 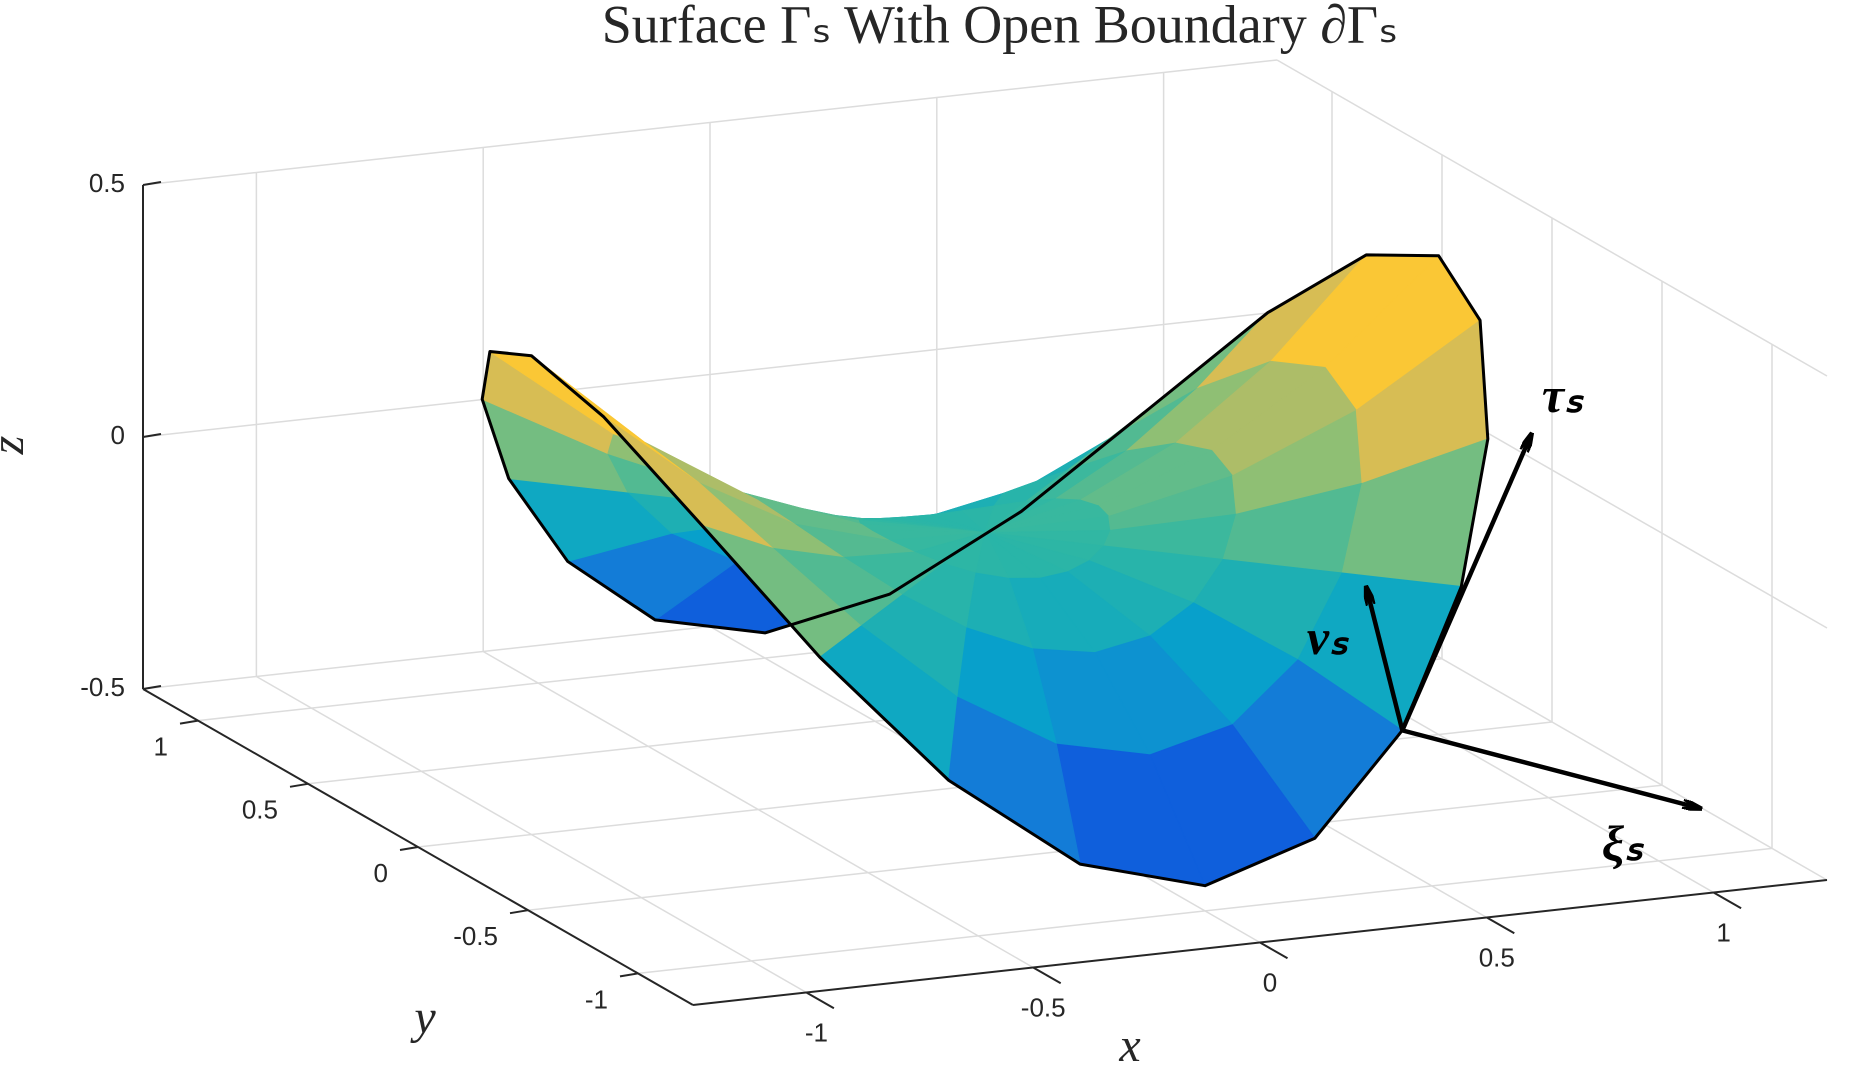 I want to click on y-tick-label: -1, so click(x=596, y=999).